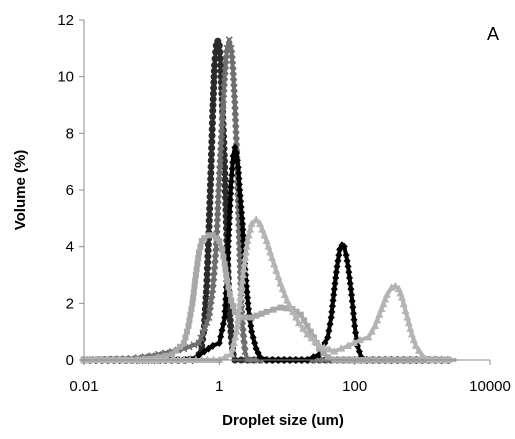 Image resolution: width=515 pixels, height=439 pixels. What do you see at coordinates (70, 133) in the screenshot?
I see `y-tick-label: 8` at bounding box center [70, 133].